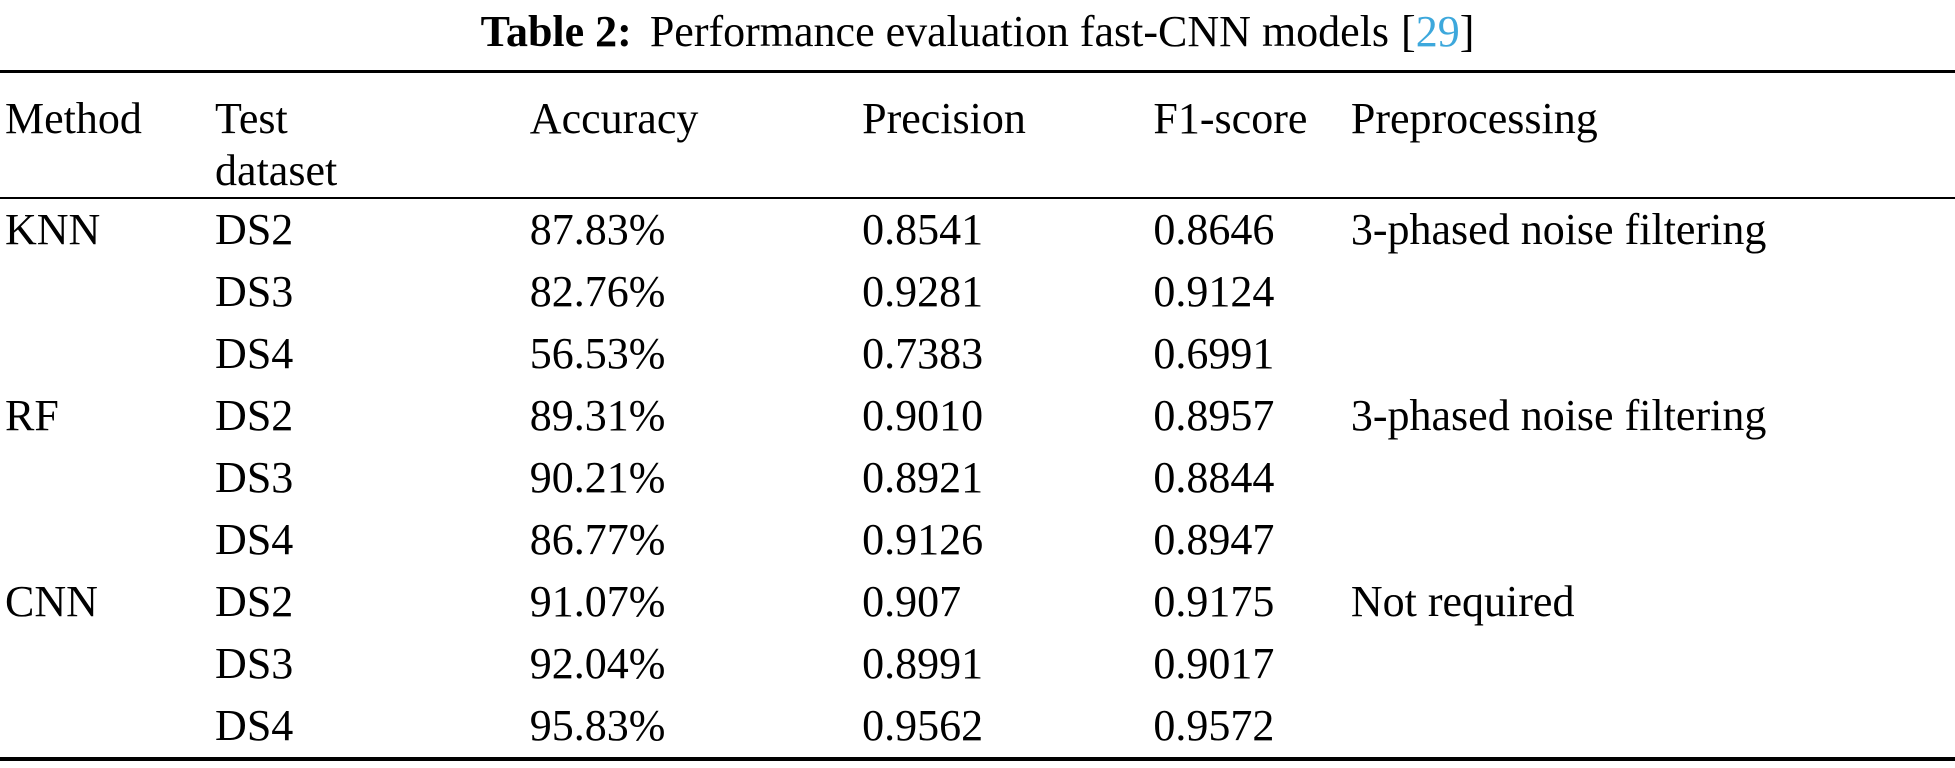 This screenshot has width=1955, height=768. What do you see at coordinates (32, 415) in the screenshot?
I see `cell-method: RF` at bounding box center [32, 415].